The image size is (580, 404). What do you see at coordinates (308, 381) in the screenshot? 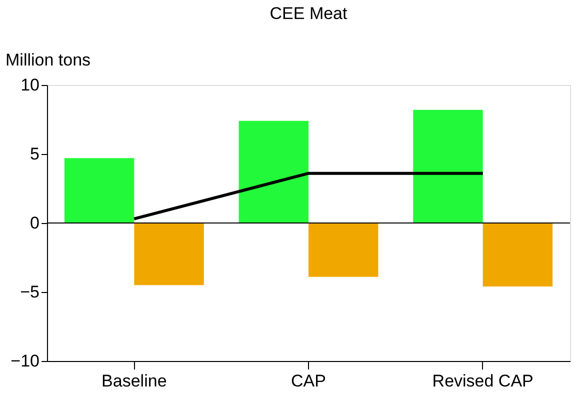
I see `x-tick-label: CAP` at bounding box center [308, 381].